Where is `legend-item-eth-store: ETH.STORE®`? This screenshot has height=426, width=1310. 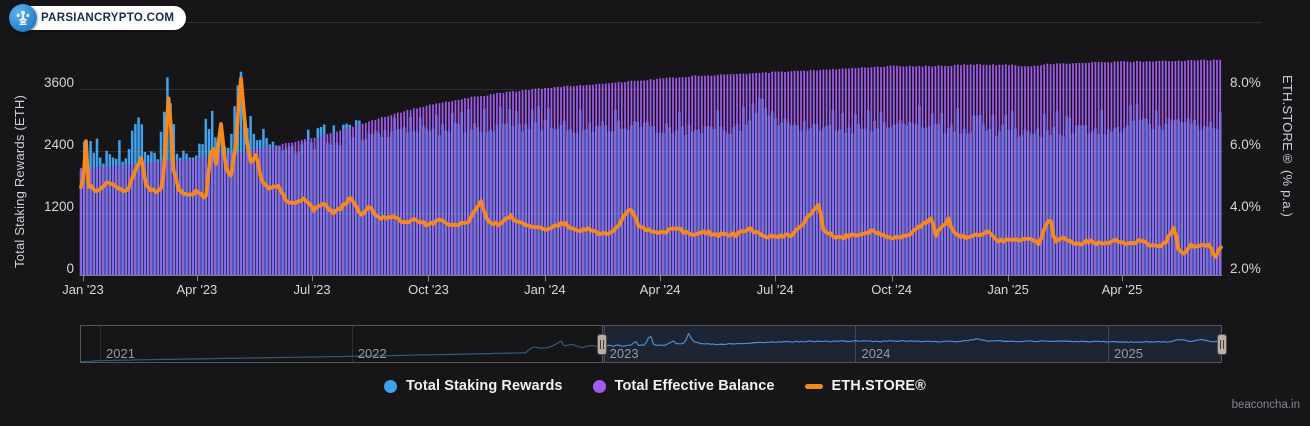 legend-item-eth-store: ETH.STORE® is located at coordinates (865, 386).